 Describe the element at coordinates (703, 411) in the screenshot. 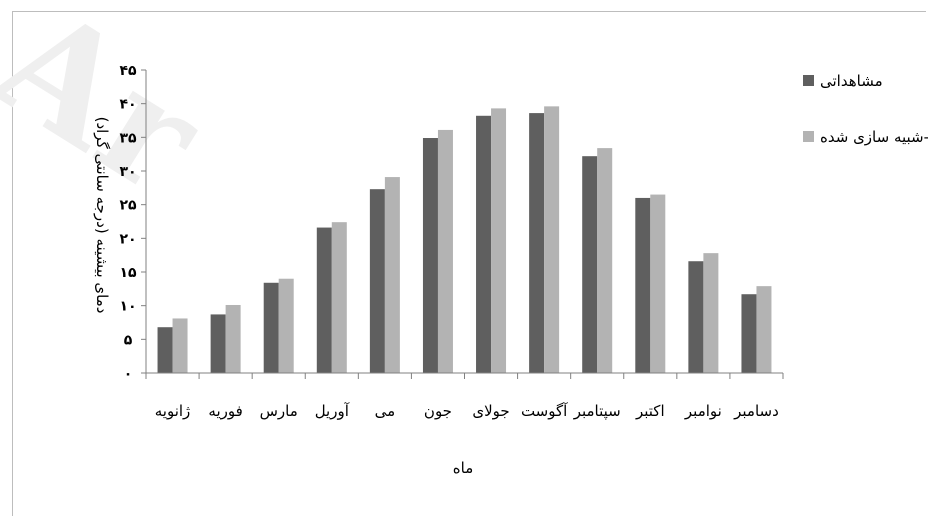

I see `x-tick-label: نوامبر` at that location.